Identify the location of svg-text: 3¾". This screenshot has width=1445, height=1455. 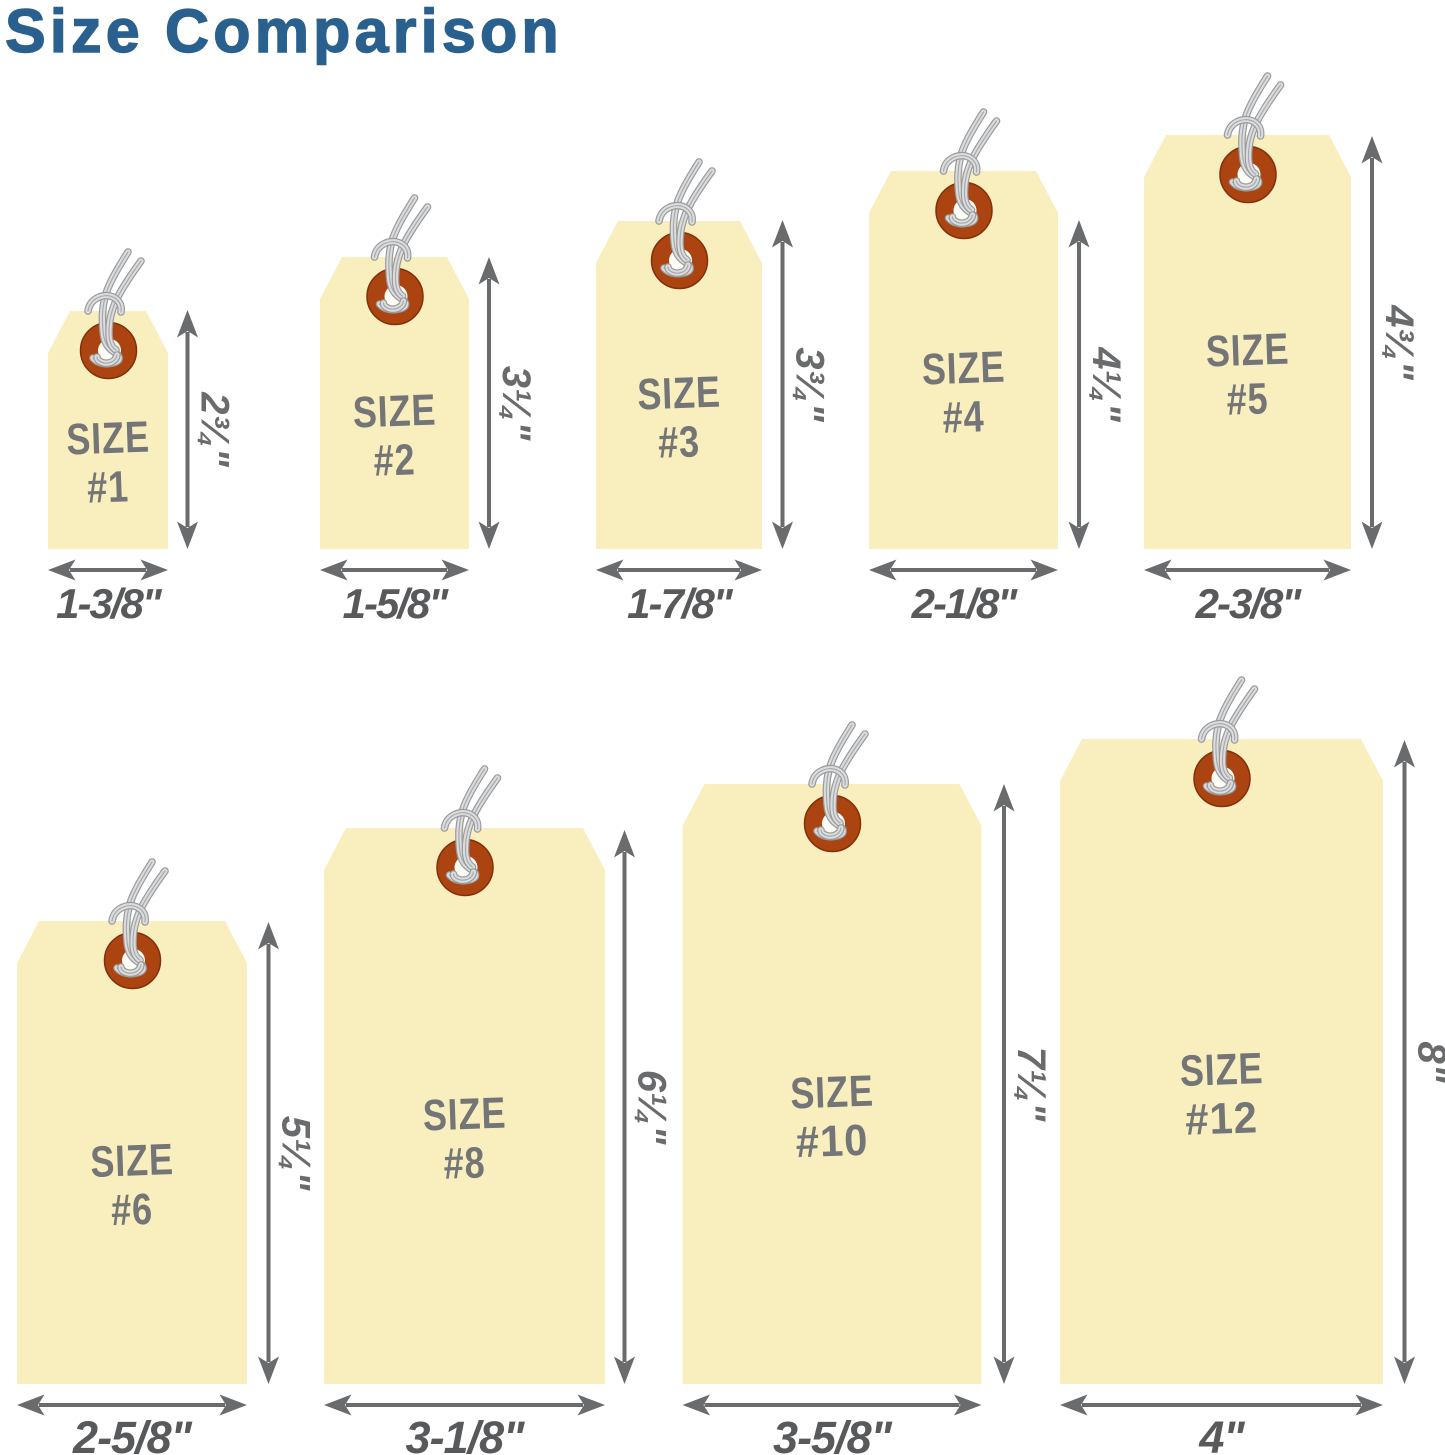
(810, 385).